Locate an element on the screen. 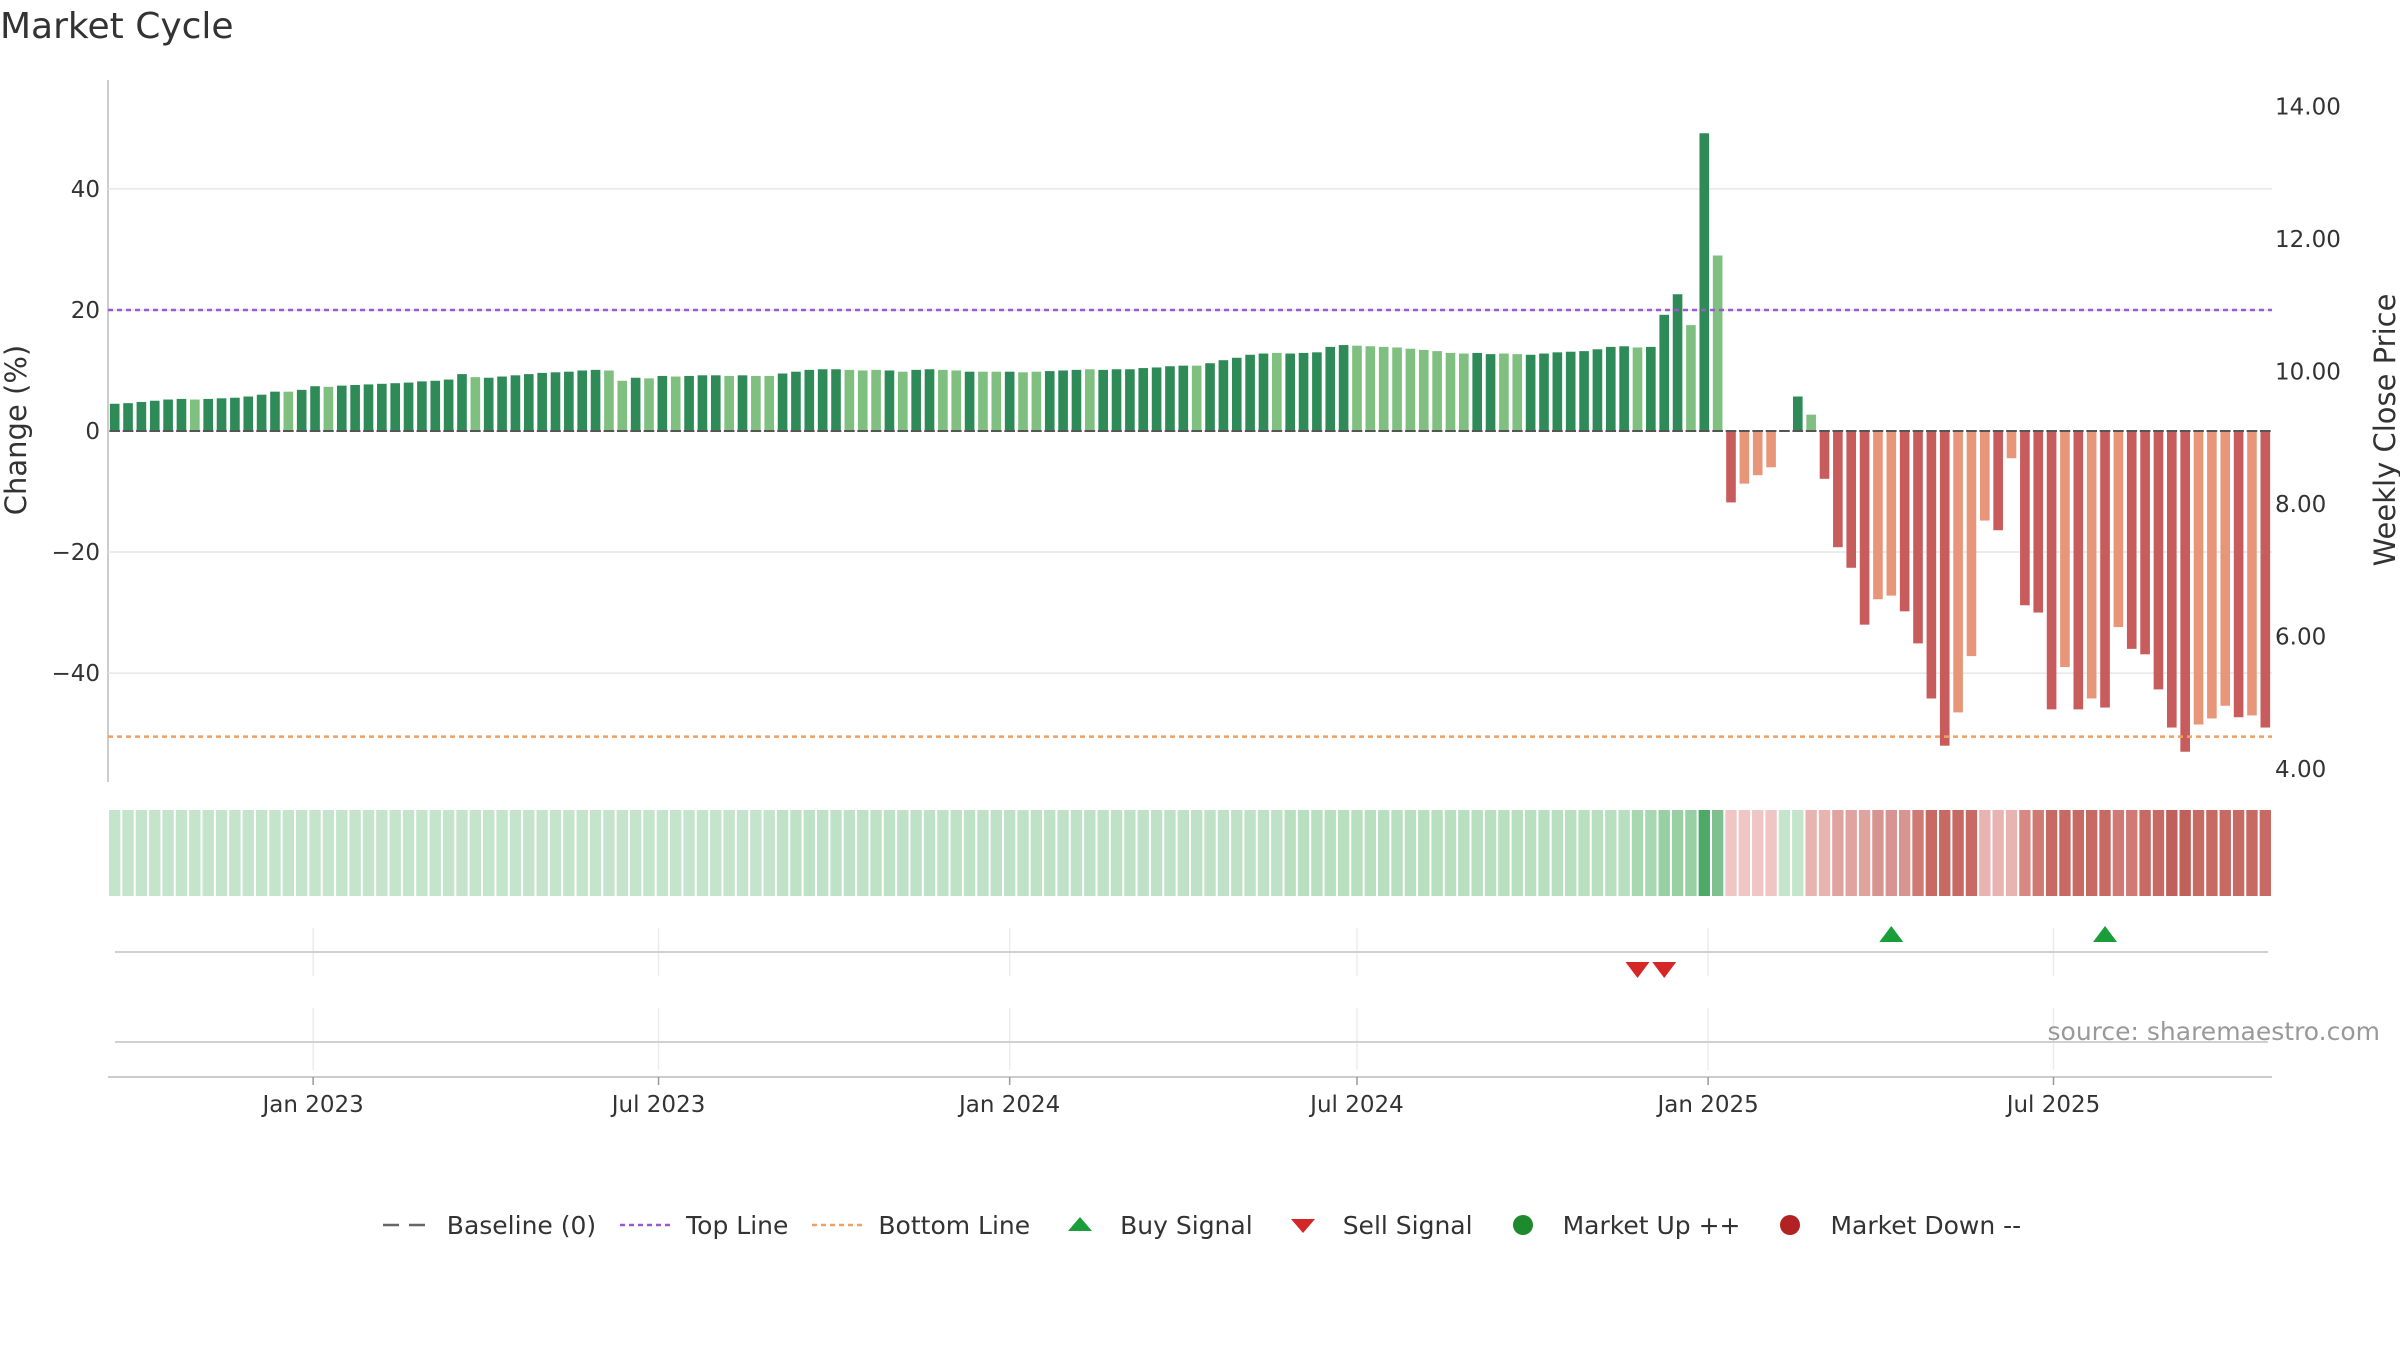 The width and height of the screenshot is (2400, 1350). sell-signal-marker is located at coordinates (1637, 970).